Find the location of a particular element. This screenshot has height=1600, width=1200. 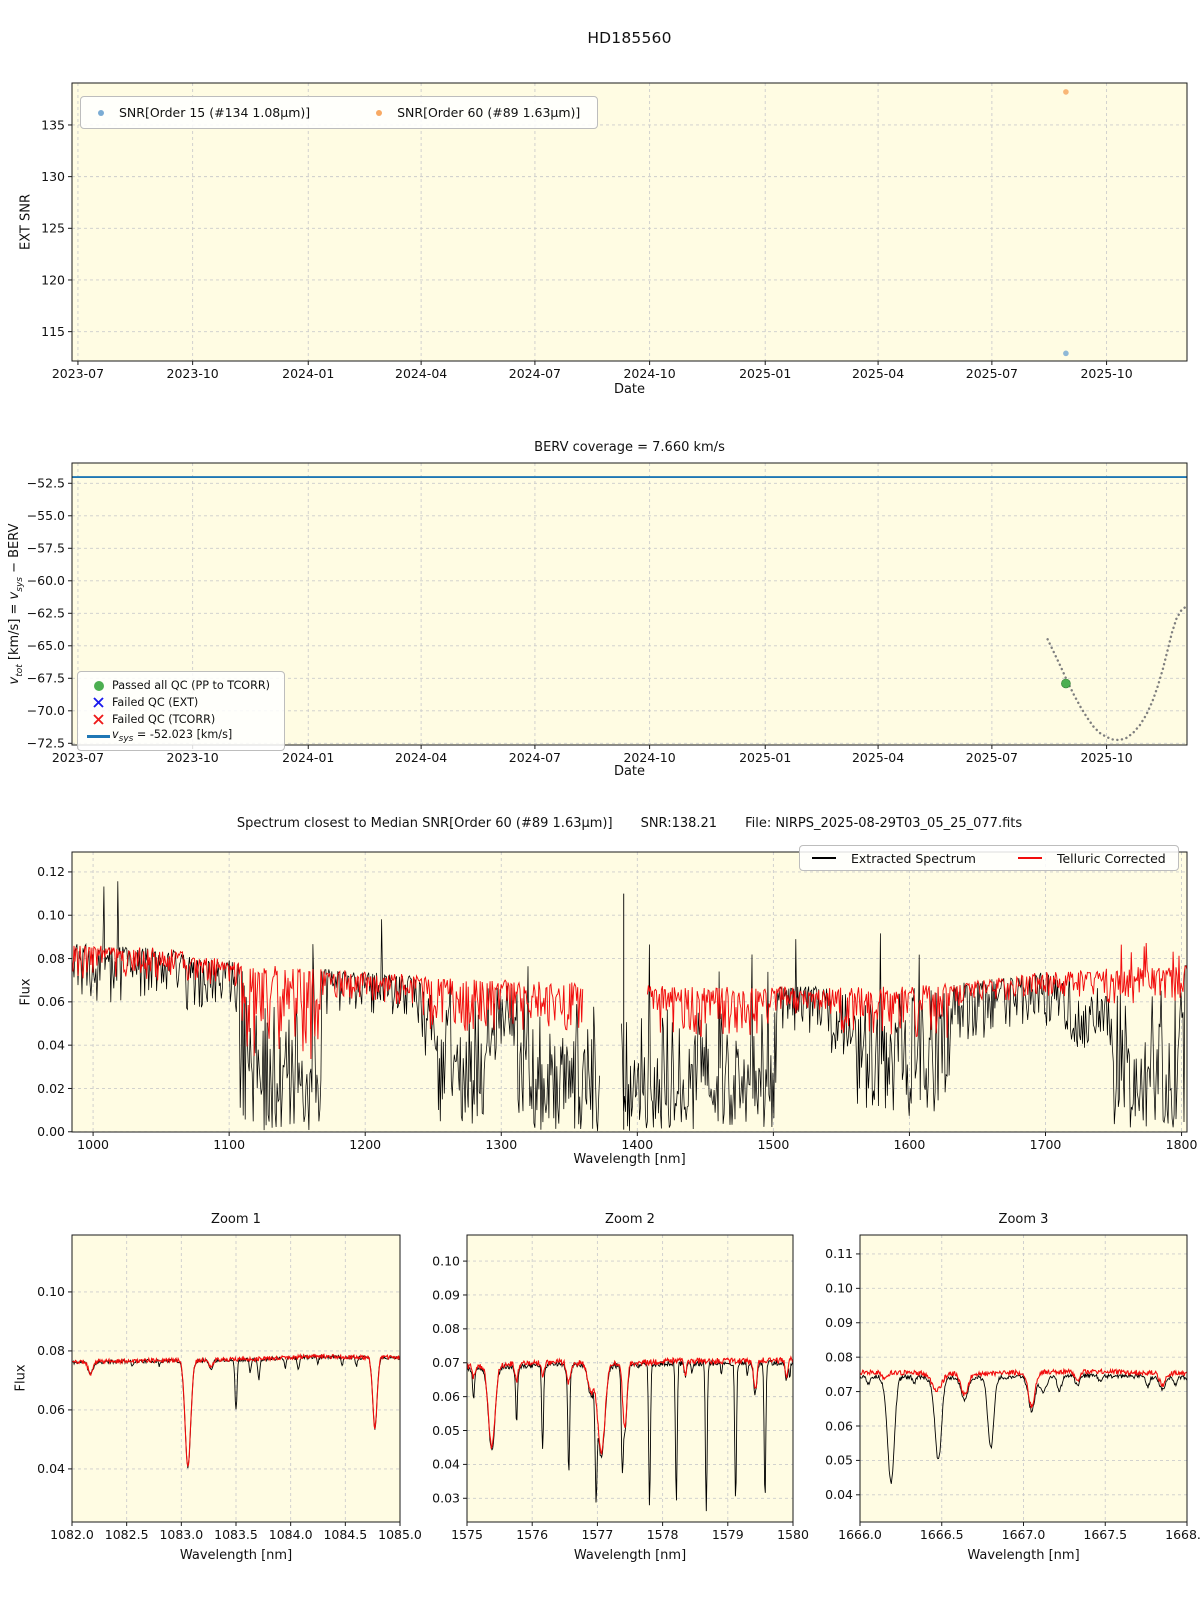

x-tick-label: 1575 is located at coordinates (467, 1534).